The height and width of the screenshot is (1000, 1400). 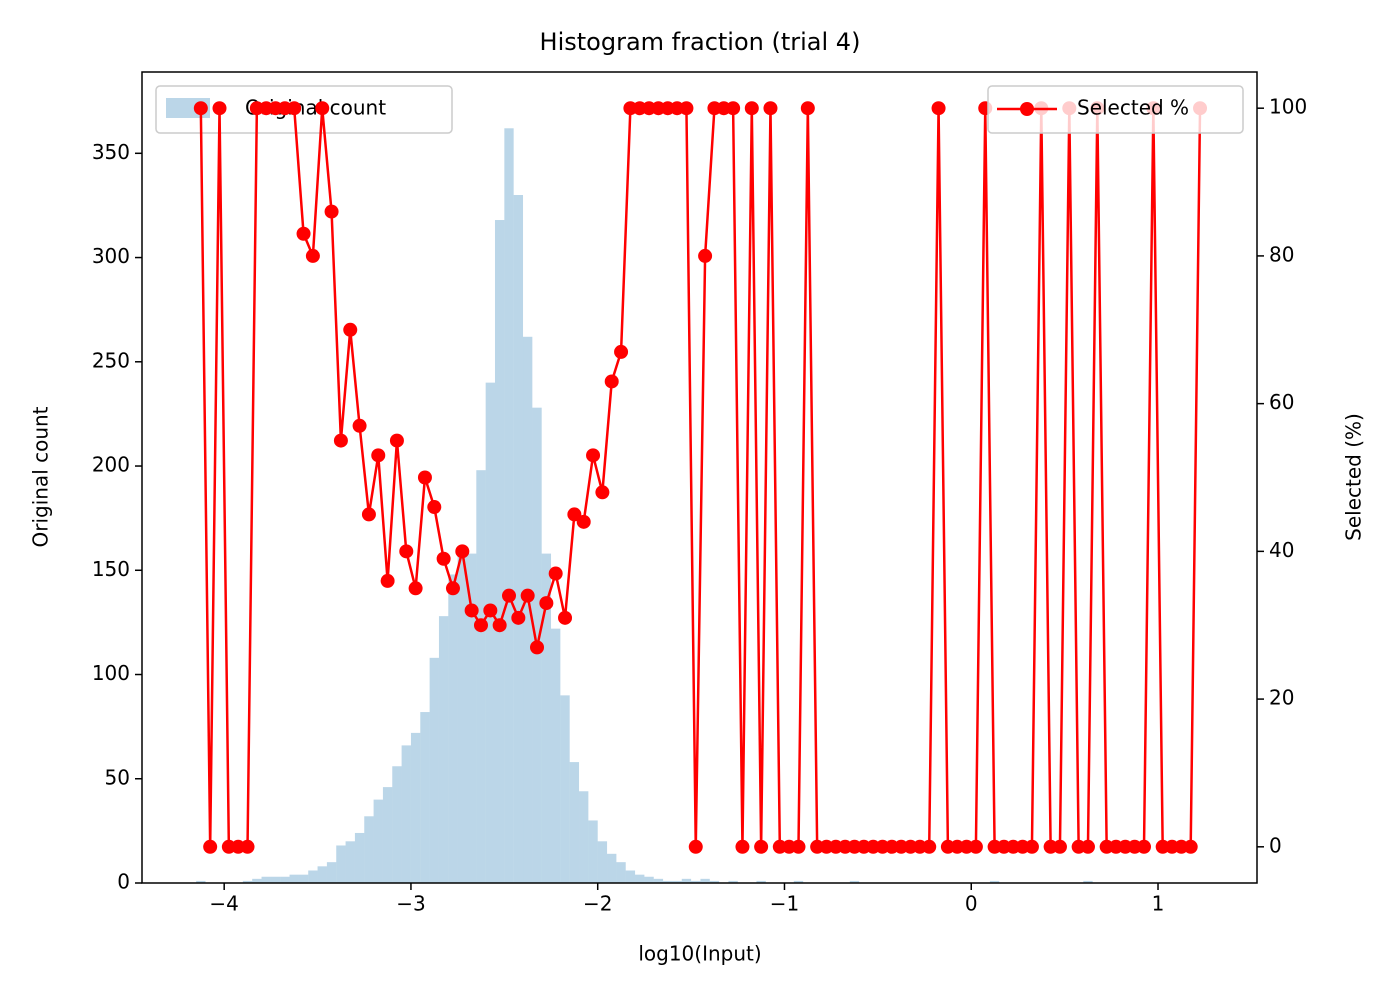 What do you see at coordinates (1281, 698) in the screenshot?
I see `y2-tick-label: 20` at bounding box center [1281, 698].